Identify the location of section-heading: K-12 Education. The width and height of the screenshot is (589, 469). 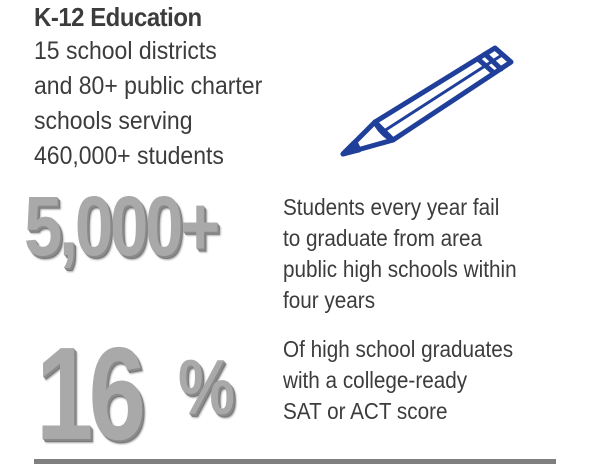
(118, 17).